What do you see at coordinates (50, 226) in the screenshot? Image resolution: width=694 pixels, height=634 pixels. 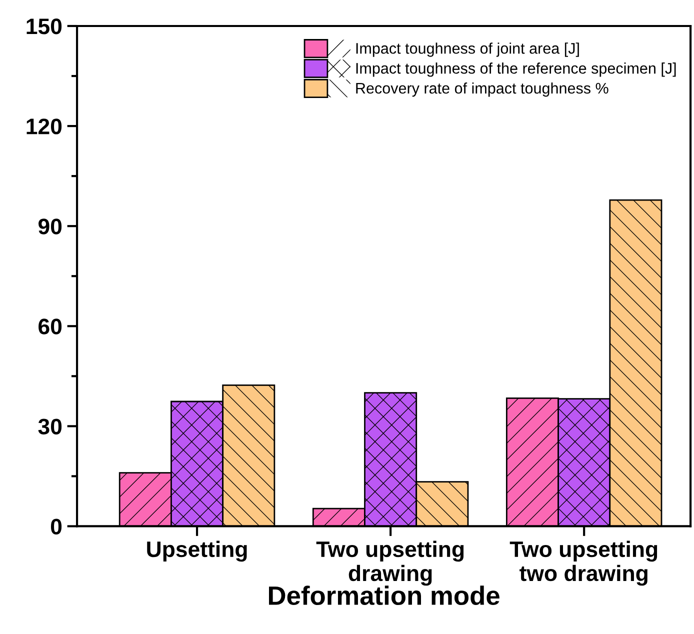 I see `y-tick-label: 90` at bounding box center [50, 226].